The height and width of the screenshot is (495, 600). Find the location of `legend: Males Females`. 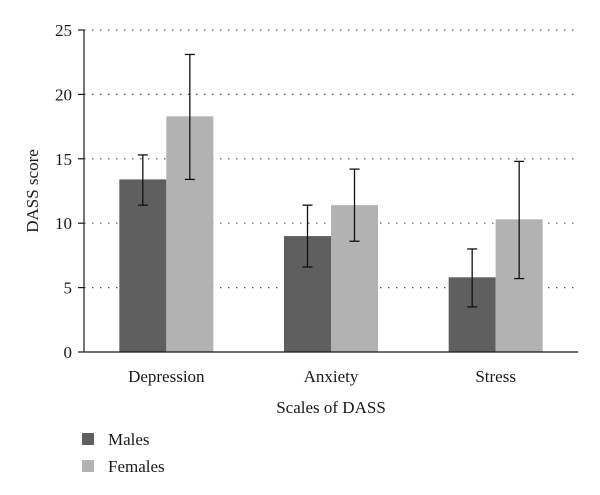

legend: Males Females is located at coordinates (123, 453).